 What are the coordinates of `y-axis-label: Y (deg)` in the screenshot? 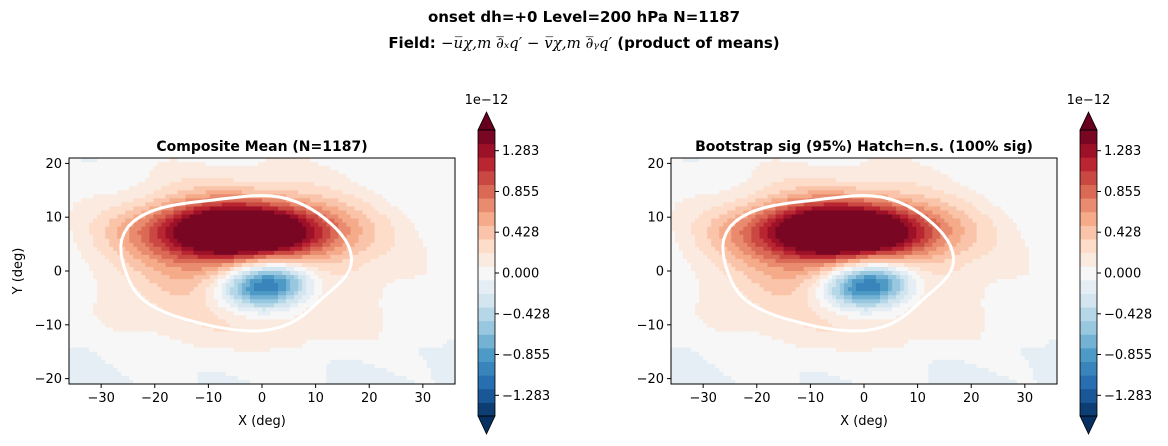 It's located at (18, 272).